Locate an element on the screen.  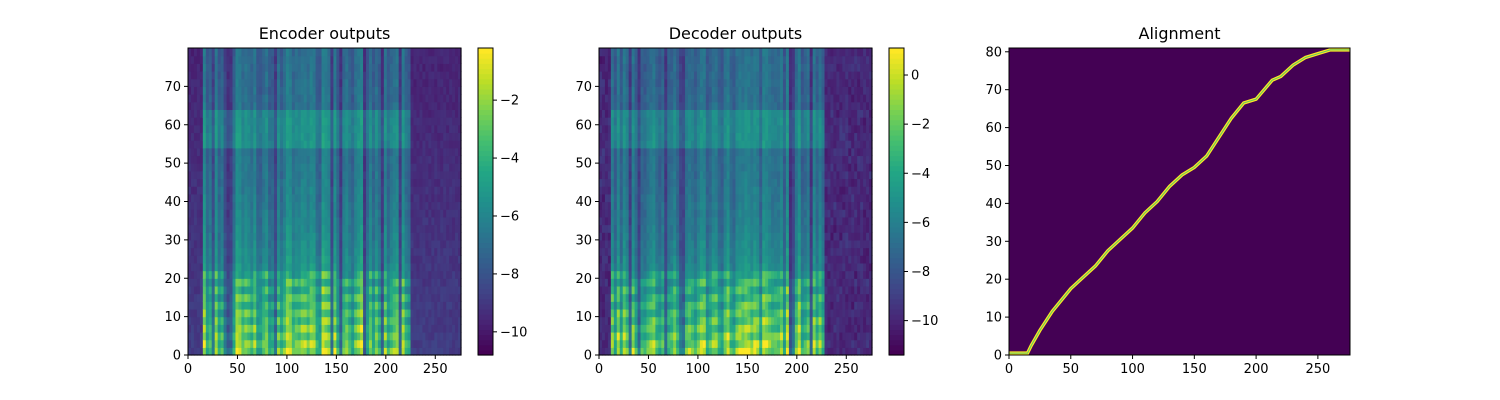
colorbar: 0 −2 −4 −6 −8 −10 is located at coordinates (913, 201).